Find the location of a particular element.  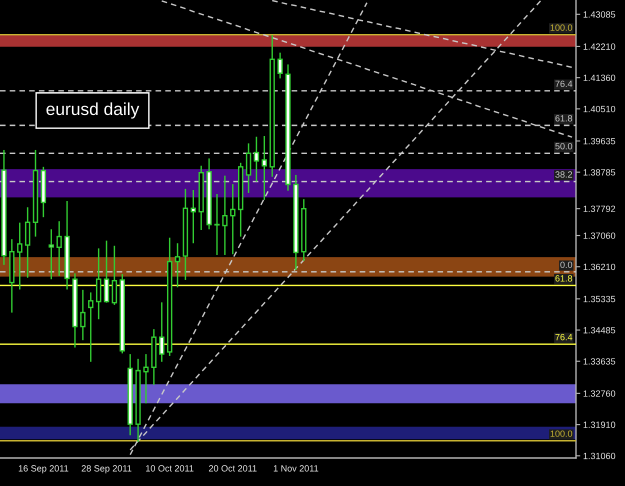

annotation: 50.0 is located at coordinates (563, 146).